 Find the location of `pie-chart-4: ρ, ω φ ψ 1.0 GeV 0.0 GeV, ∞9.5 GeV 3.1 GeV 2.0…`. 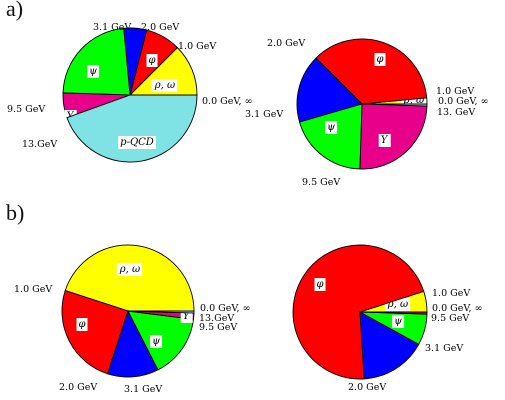

pie-chart-4: ρ, ω φ ψ 1.0 GeV 0.0 GeV, ∞9.5 GeV 3.1 GeV 2.0… is located at coordinates (387, 318).